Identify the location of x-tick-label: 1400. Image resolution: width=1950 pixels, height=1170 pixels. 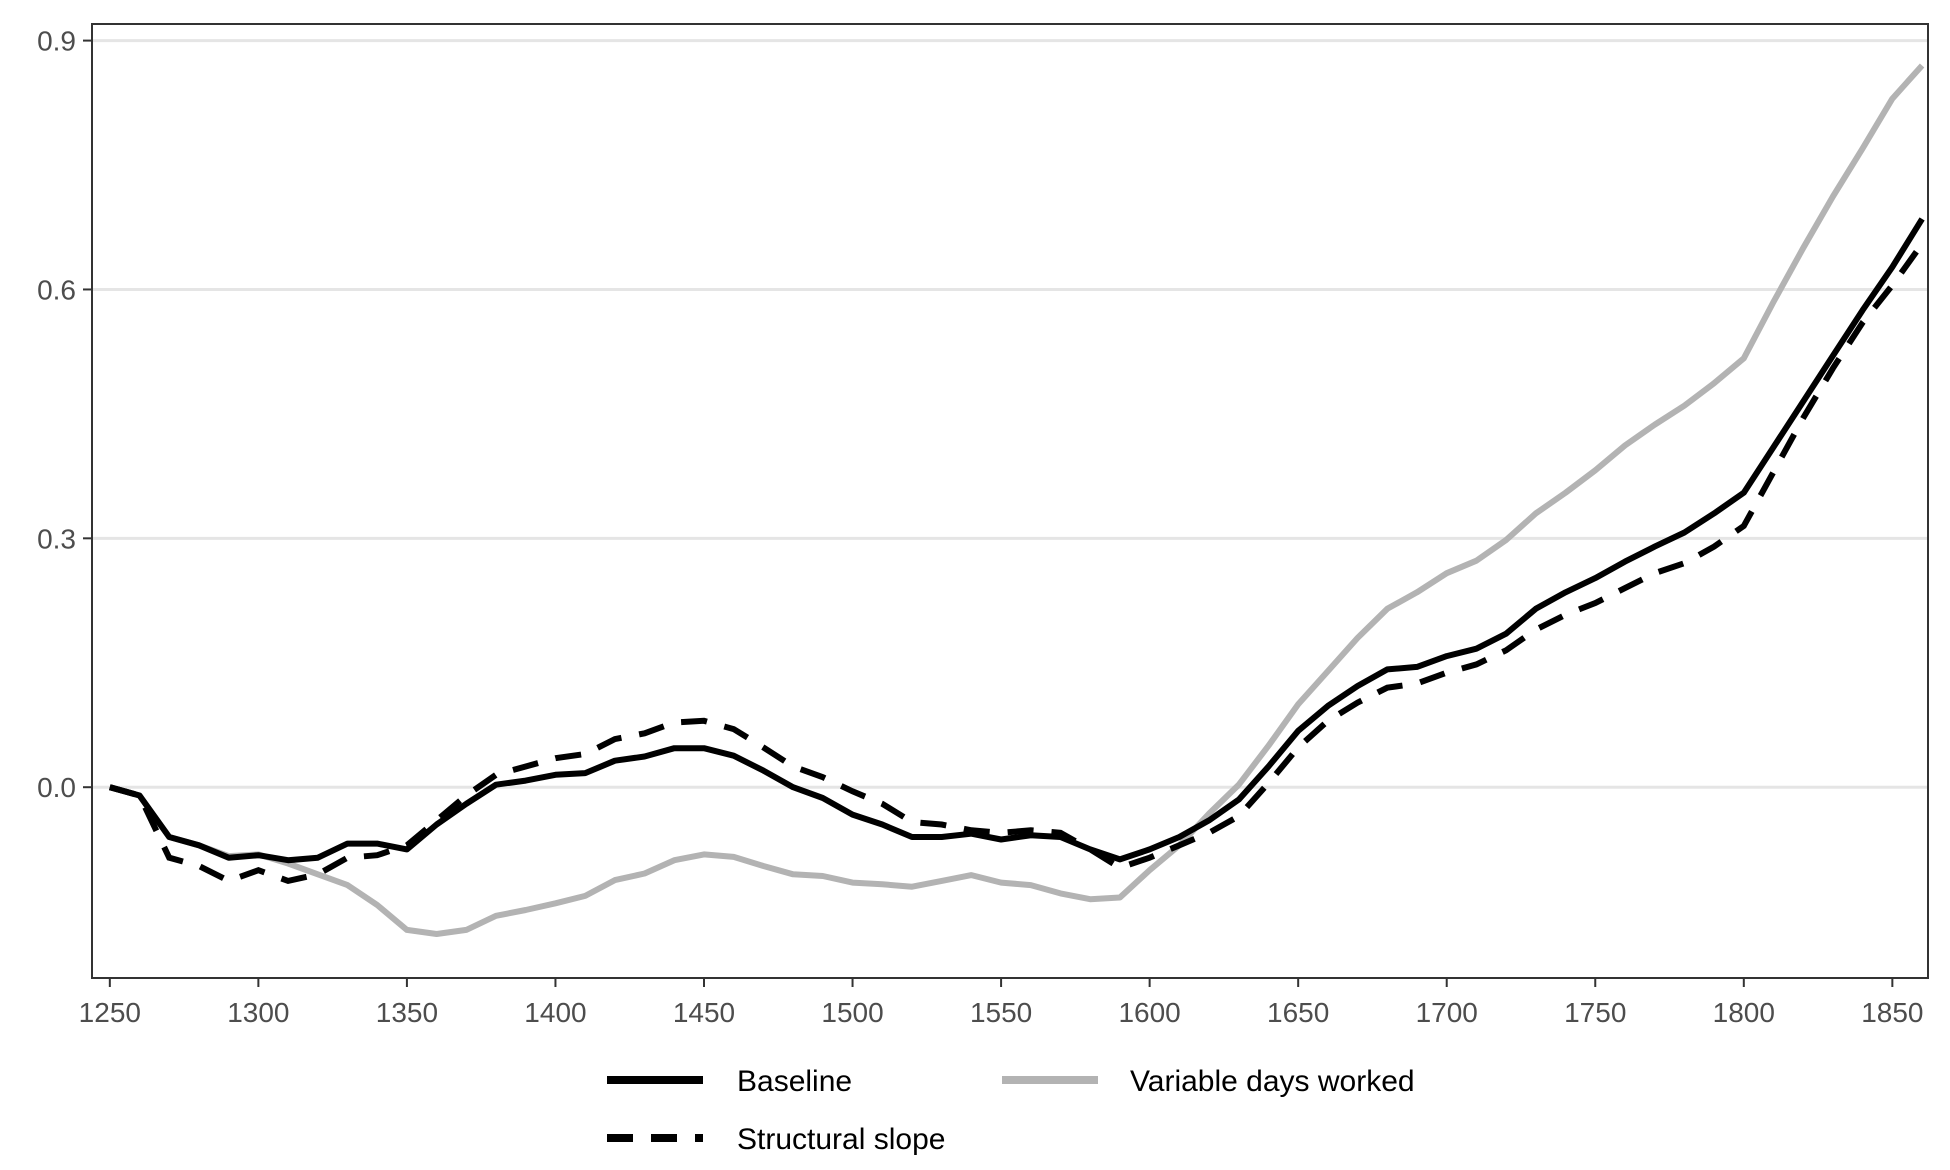
(555, 1012).